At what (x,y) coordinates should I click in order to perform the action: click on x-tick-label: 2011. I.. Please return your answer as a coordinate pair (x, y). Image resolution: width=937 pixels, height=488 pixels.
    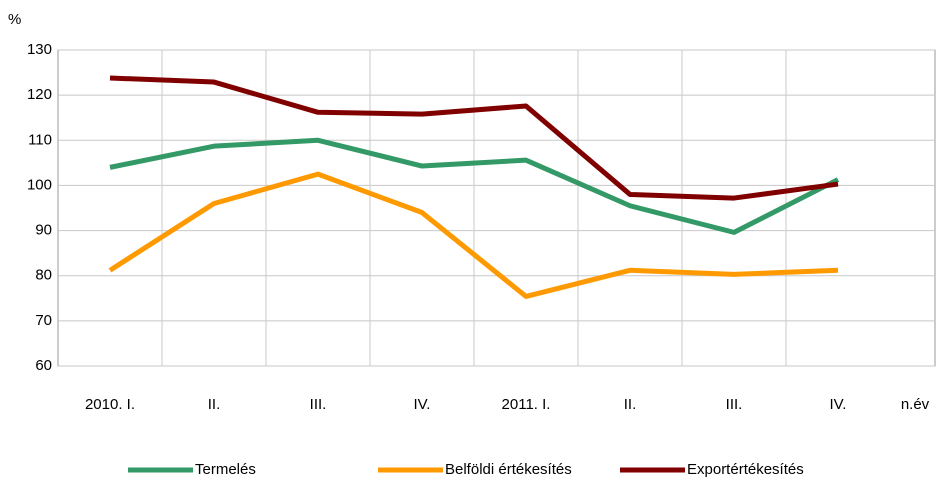
    Looking at the image, I should click on (526, 404).